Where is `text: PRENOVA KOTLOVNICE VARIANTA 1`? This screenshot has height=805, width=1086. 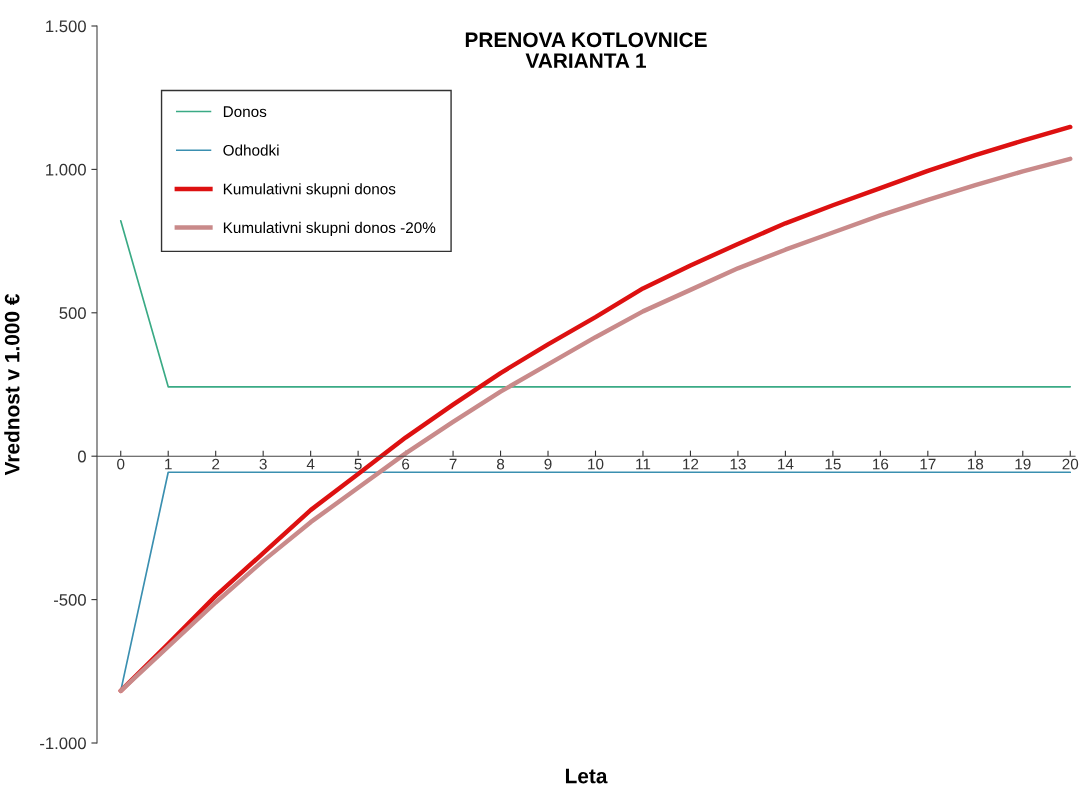 text: PRENOVA KOTLOVNICE VARIANTA 1 is located at coordinates (586, 50).